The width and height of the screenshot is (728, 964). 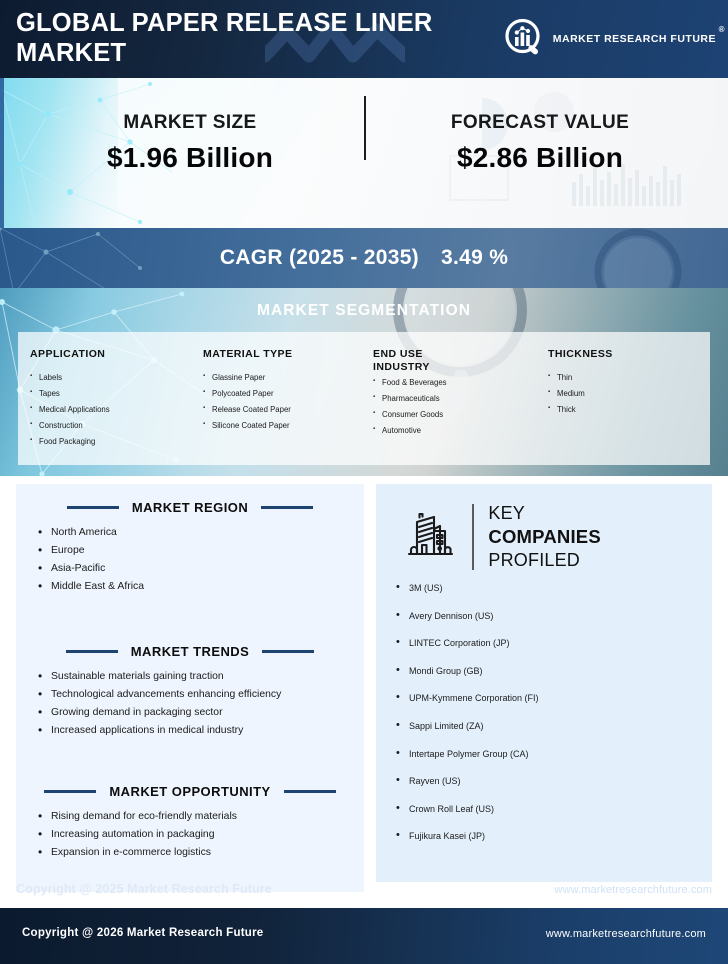 What do you see at coordinates (248, 354) in the screenshot?
I see `segmentation-heading: MATERIAL TYPE` at bounding box center [248, 354].